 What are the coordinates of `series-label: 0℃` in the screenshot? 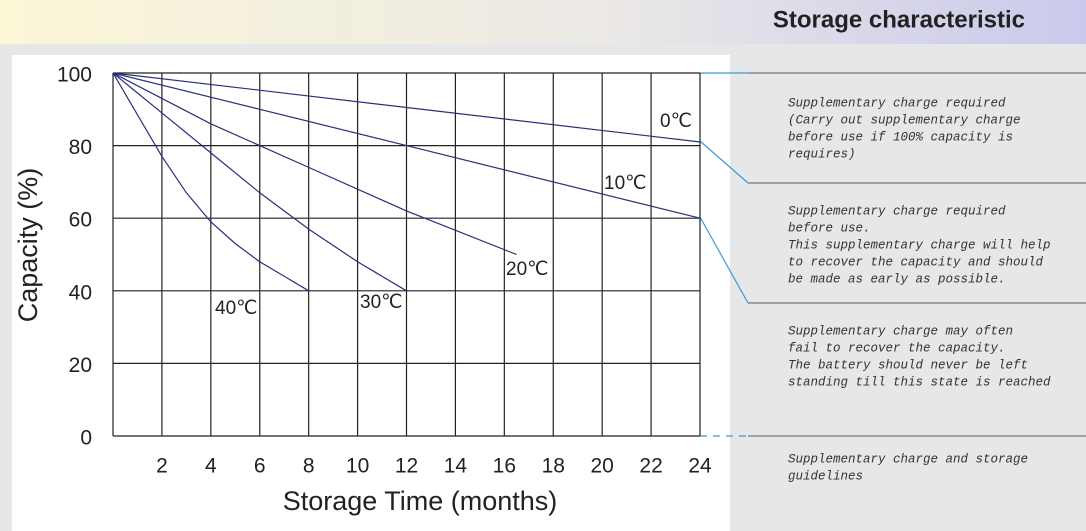 It's located at (676, 121).